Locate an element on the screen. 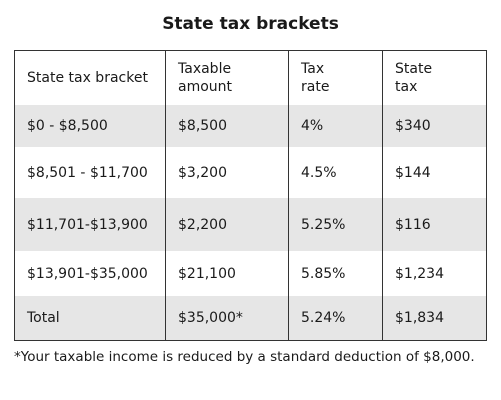  table-cell: $1,234 is located at coordinates (434, 273).